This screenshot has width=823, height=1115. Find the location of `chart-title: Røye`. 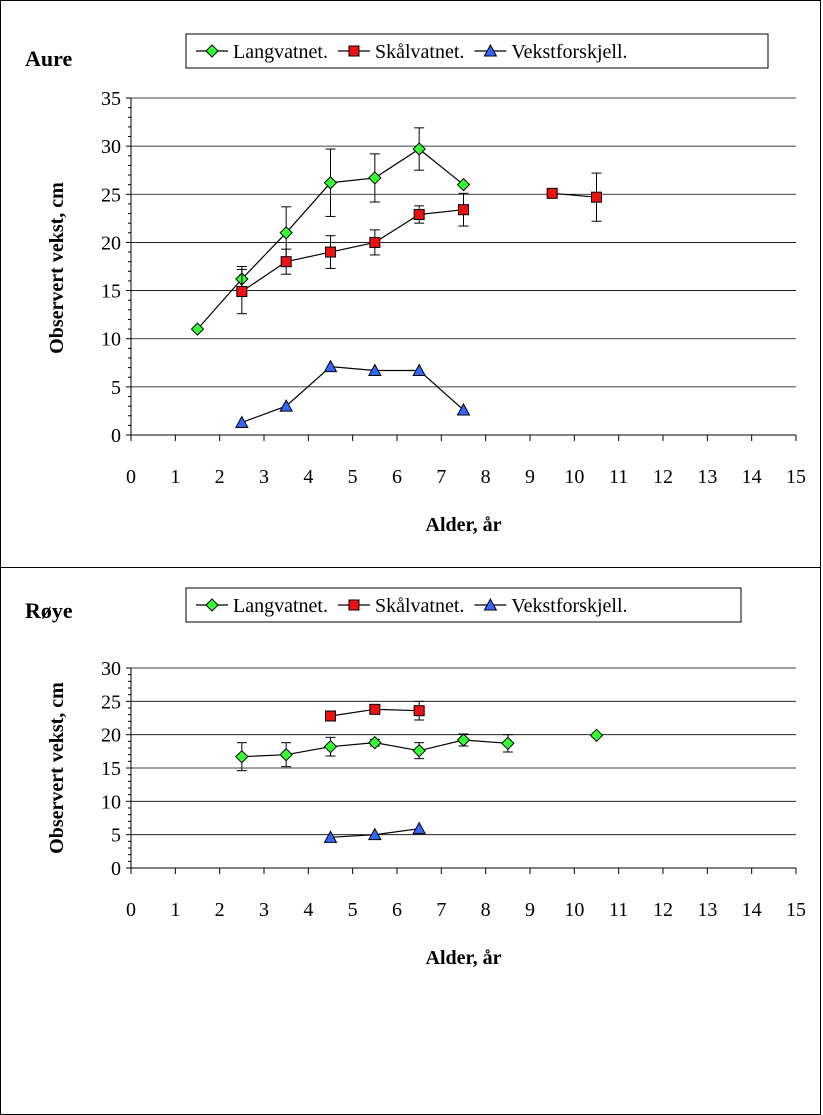

chart-title: Røye is located at coordinates (49, 610).